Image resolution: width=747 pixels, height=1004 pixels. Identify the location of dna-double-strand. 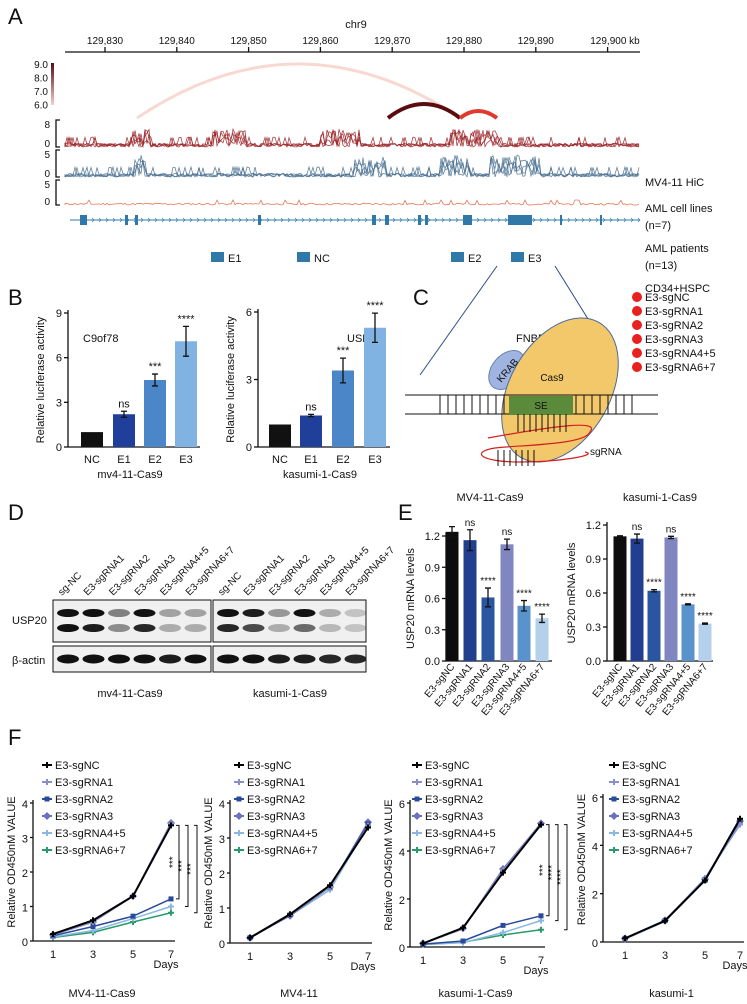
(531, 404).